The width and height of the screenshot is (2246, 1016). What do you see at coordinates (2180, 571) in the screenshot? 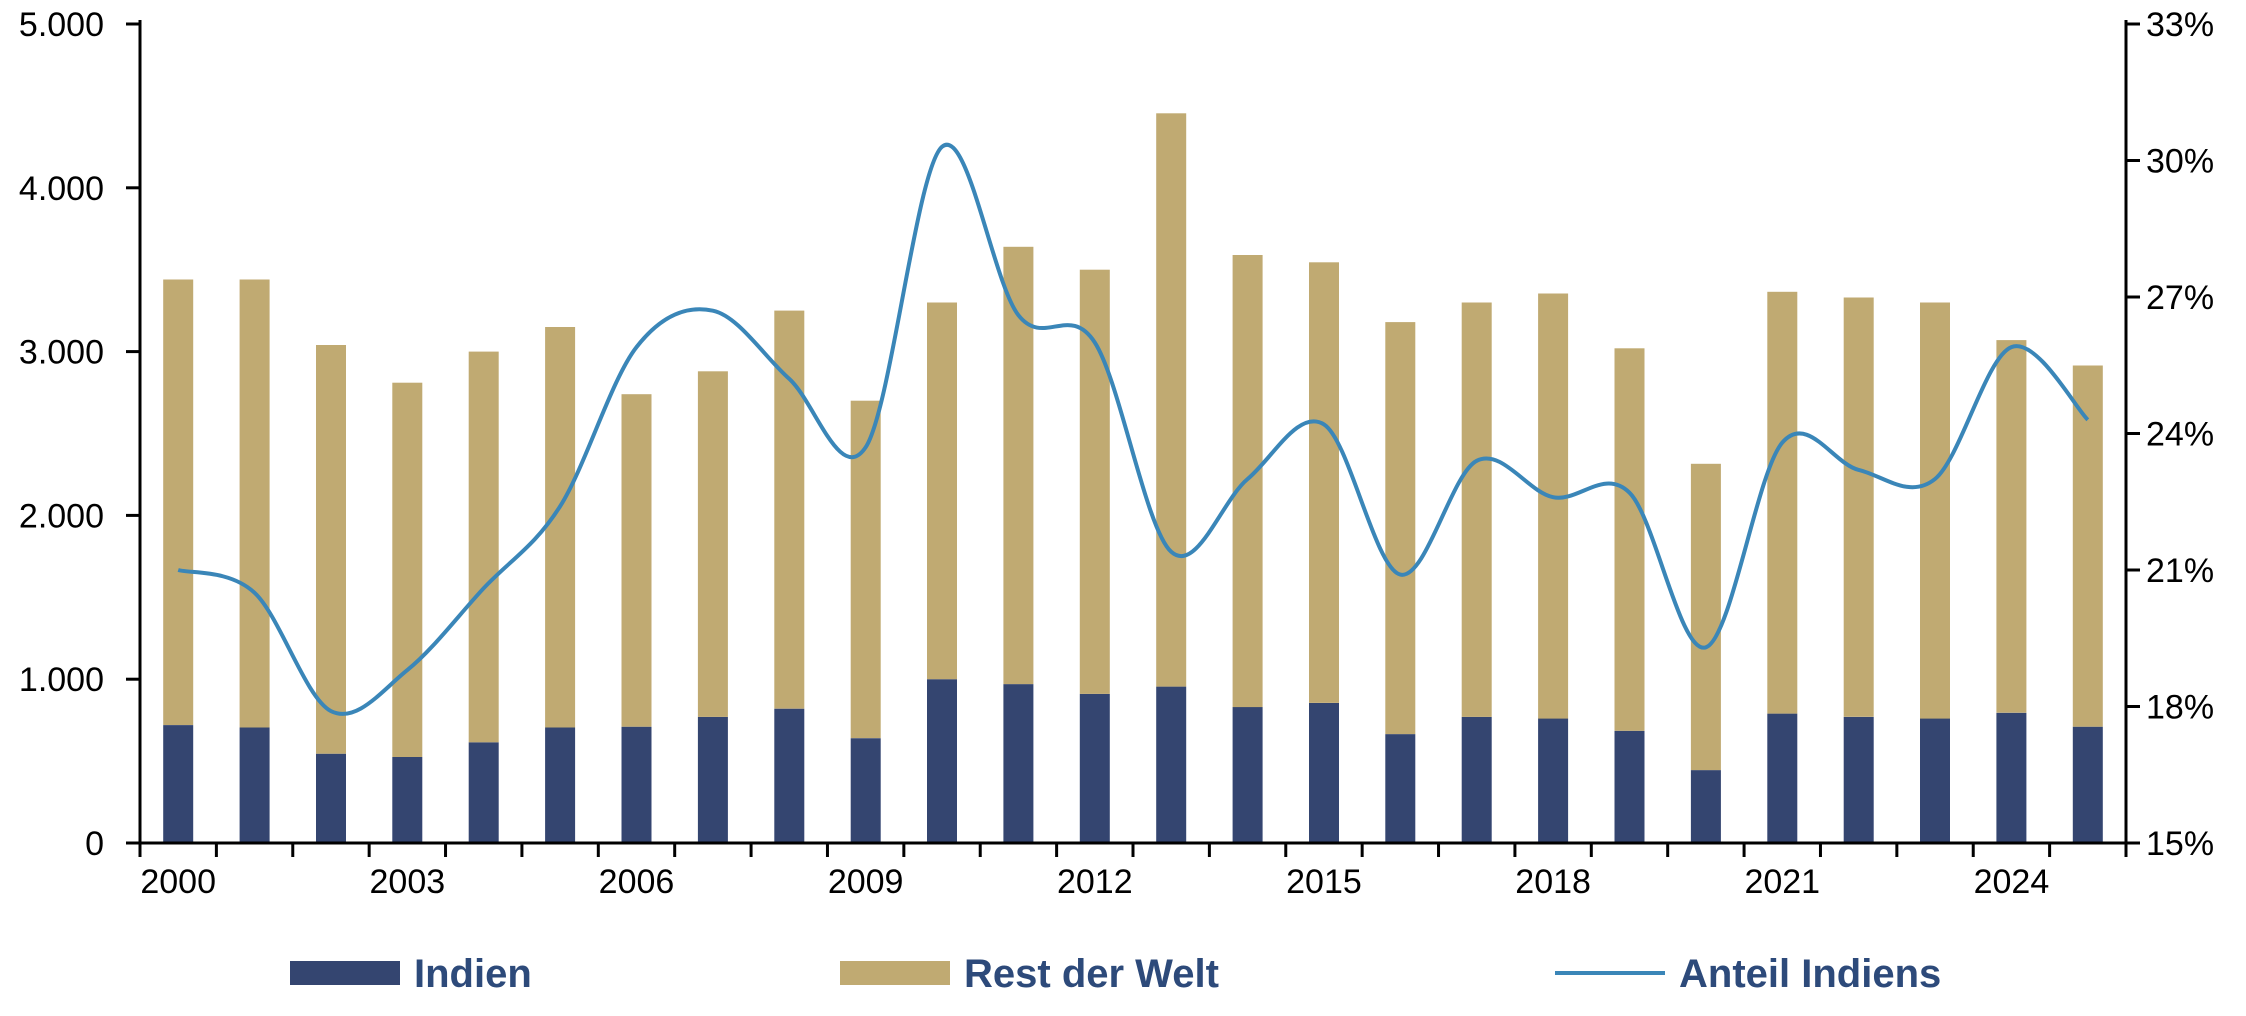
I see `y-right-tick-label: 21%` at bounding box center [2180, 571].